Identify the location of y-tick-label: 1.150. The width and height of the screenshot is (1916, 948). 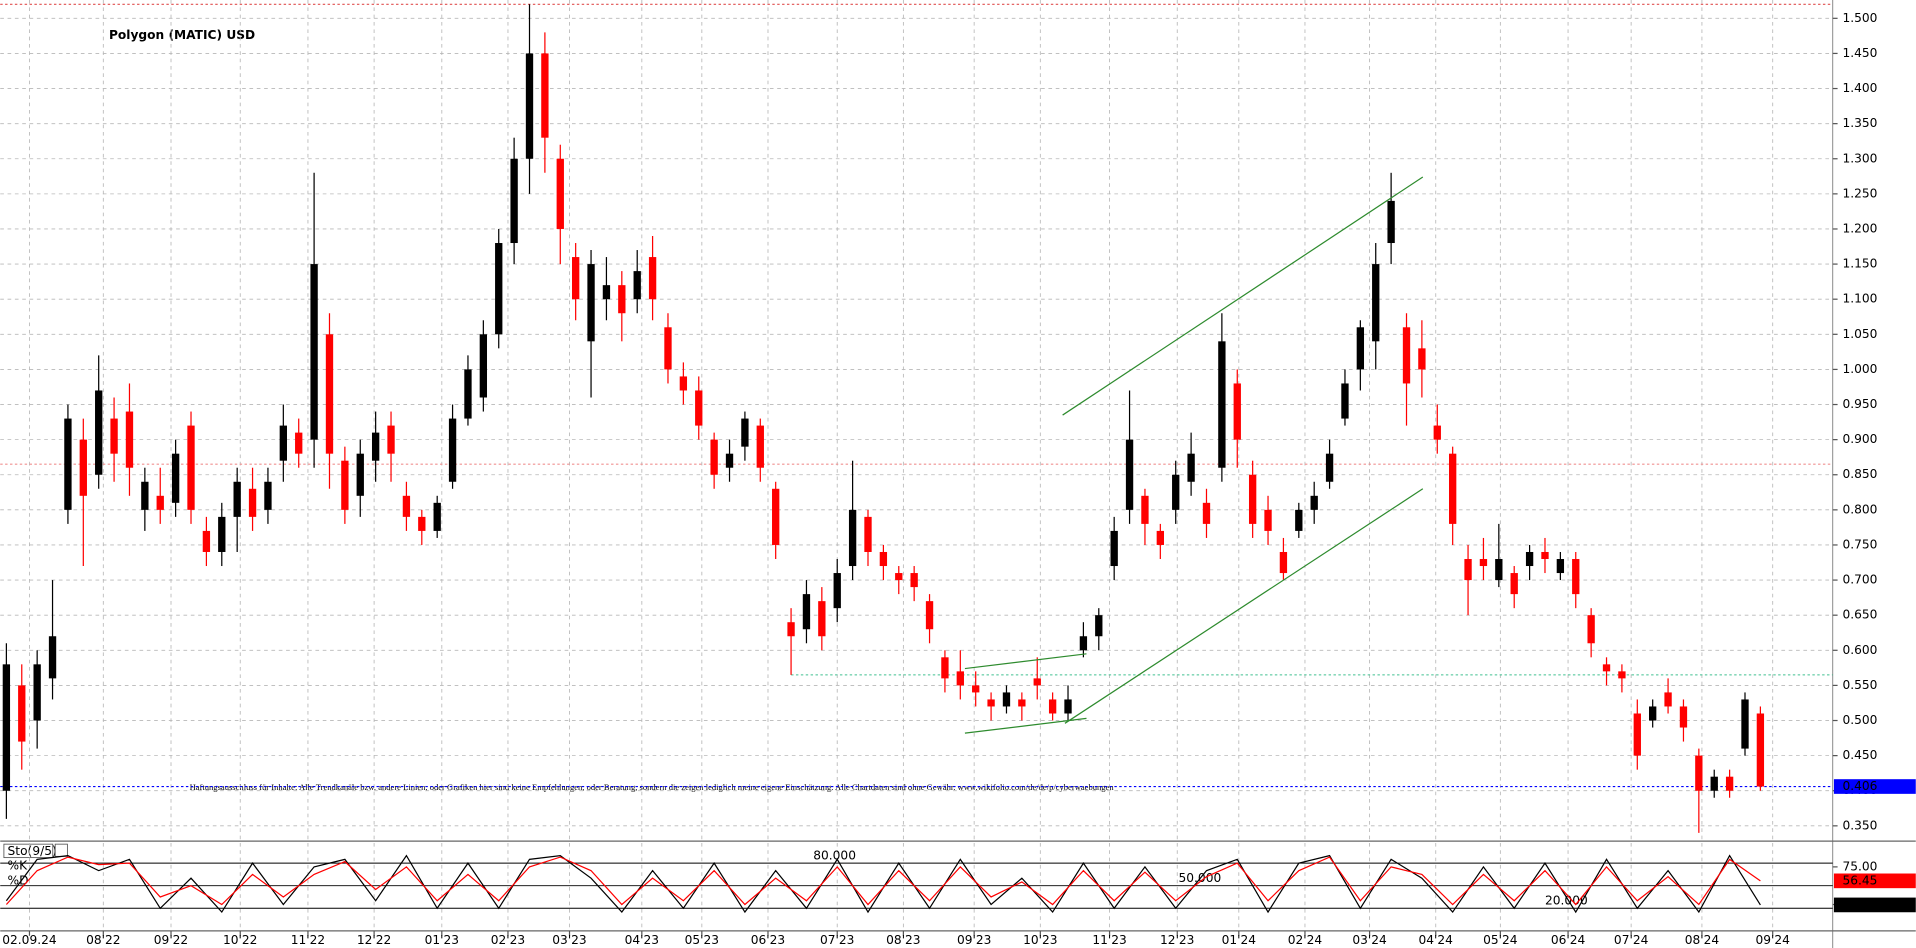
(1859, 264).